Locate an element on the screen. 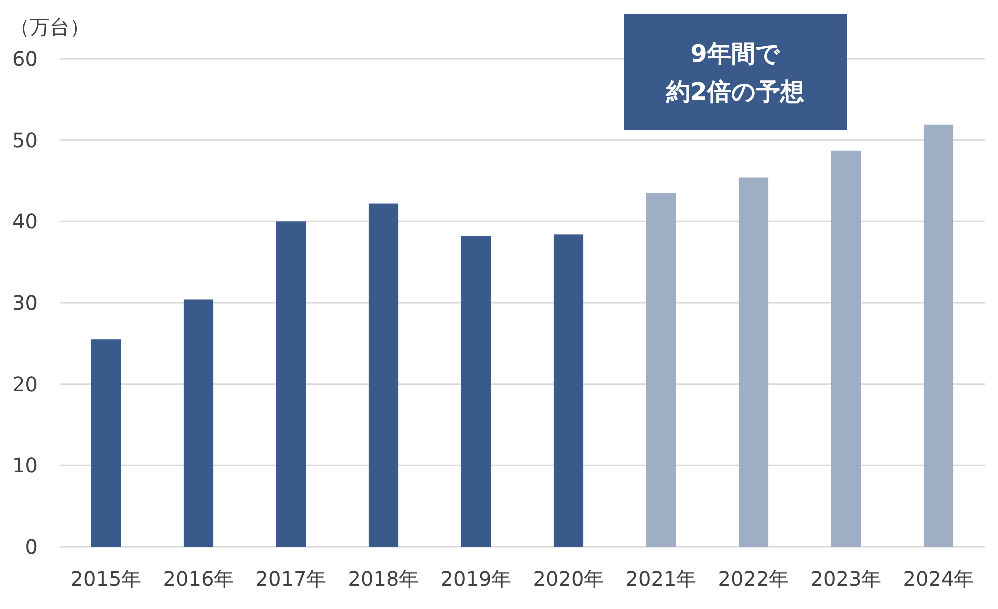 The width and height of the screenshot is (998, 609). y-tick-label: 10 is located at coordinates (25, 466).